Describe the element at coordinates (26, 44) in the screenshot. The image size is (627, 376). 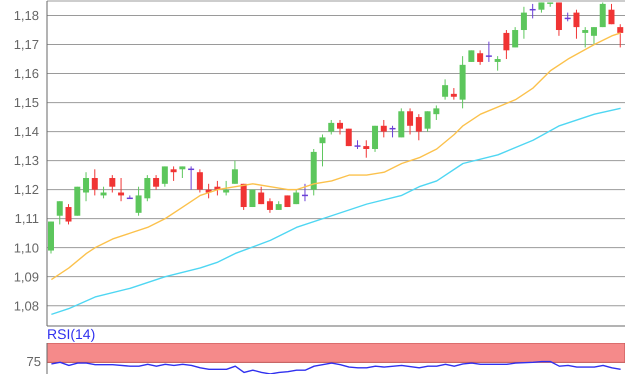
I see `y-tick-label: 1,17` at that location.